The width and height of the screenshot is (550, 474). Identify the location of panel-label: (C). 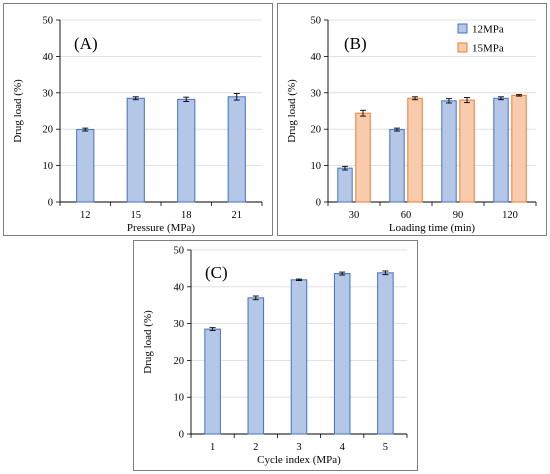
(216, 272).